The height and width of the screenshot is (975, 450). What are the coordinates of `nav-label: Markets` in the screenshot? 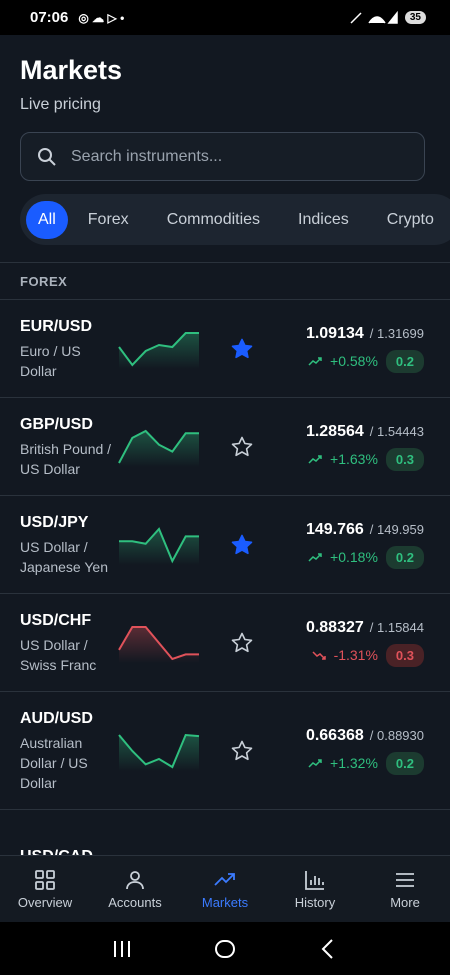 It's located at (225, 902).